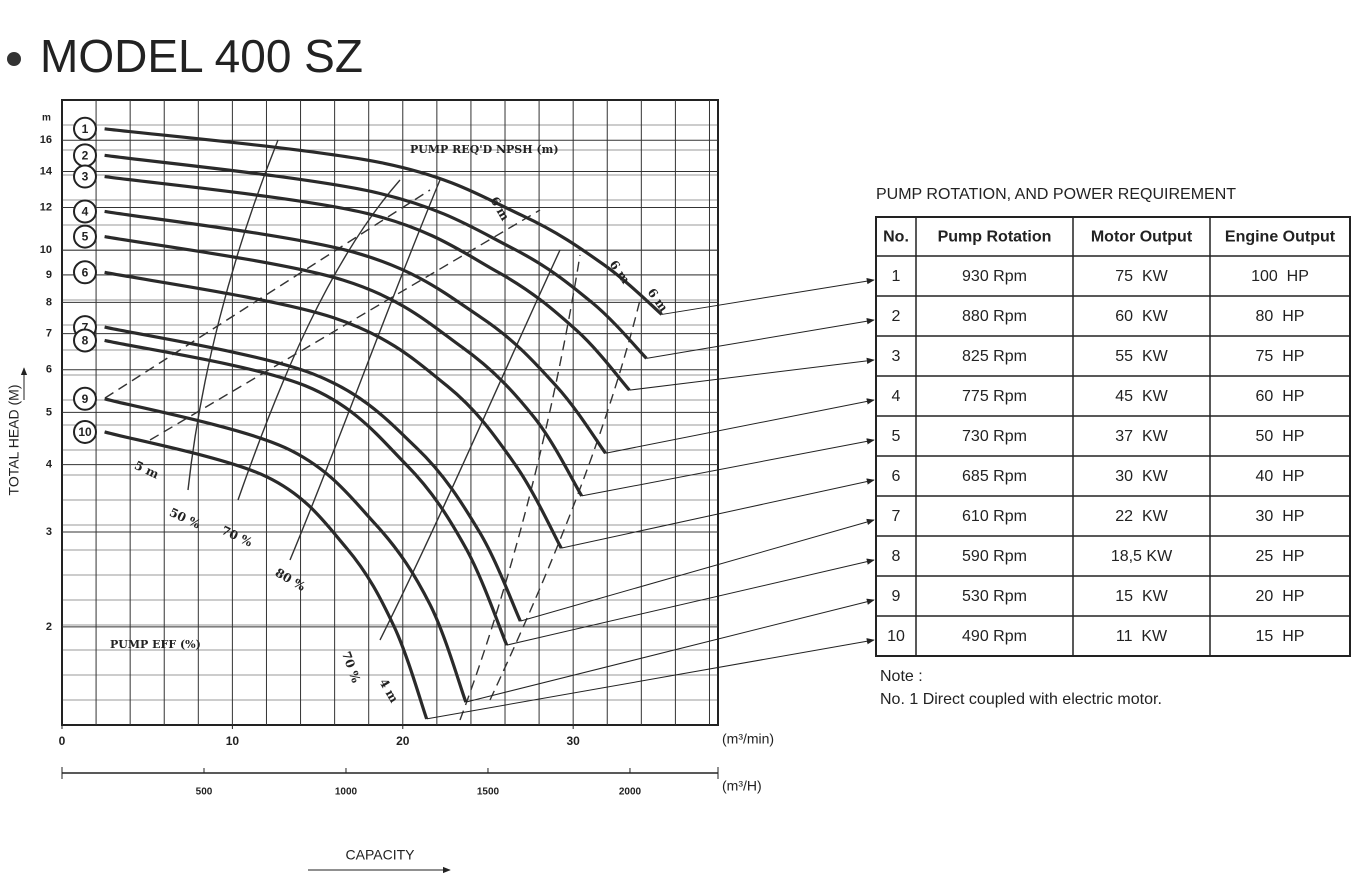 This screenshot has width=1363, height=883. I want to click on table-cell: 490 Rpm, so click(994, 636).